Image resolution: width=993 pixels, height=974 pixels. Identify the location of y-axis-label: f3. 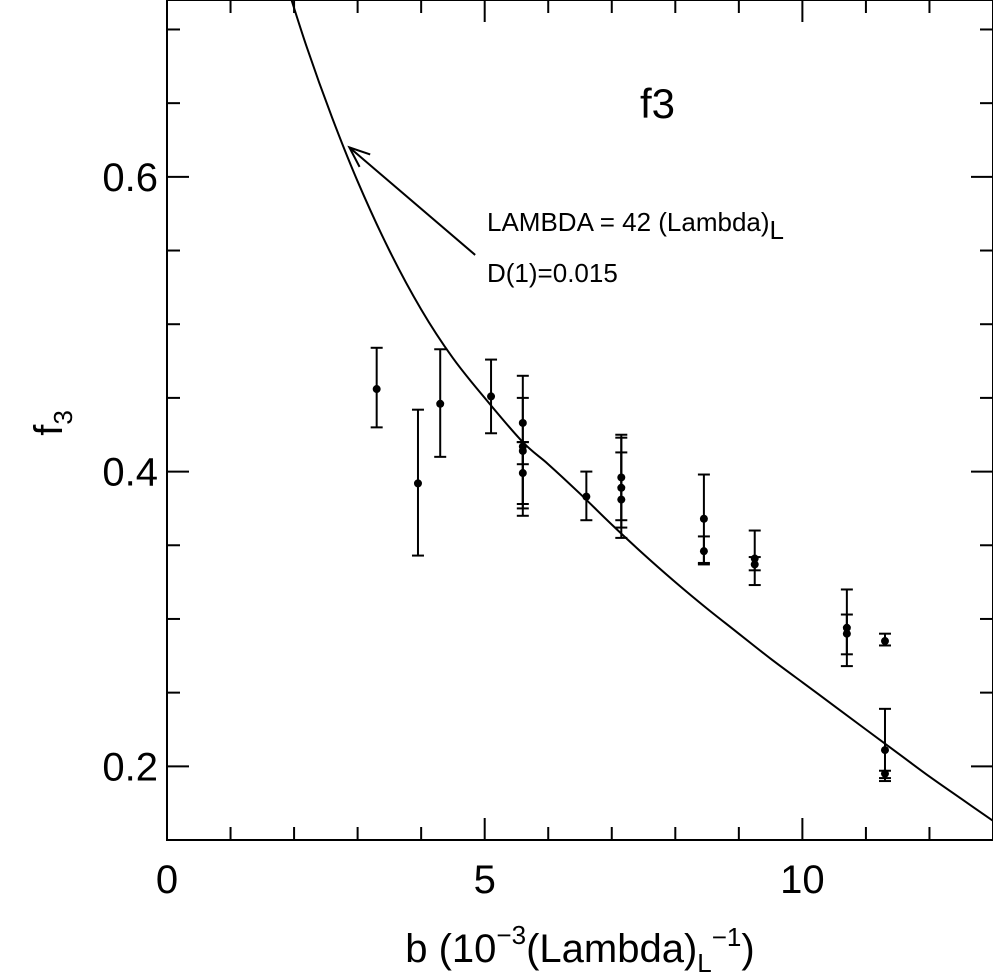
(52, 423).